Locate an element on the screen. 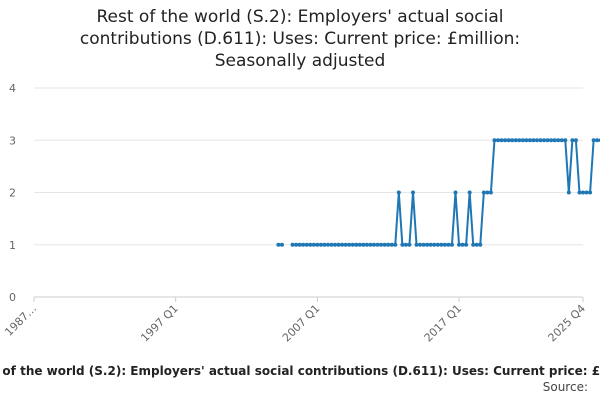 The height and width of the screenshot is (400, 600). y-tick-label: 4 is located at coordinates (12, 88).